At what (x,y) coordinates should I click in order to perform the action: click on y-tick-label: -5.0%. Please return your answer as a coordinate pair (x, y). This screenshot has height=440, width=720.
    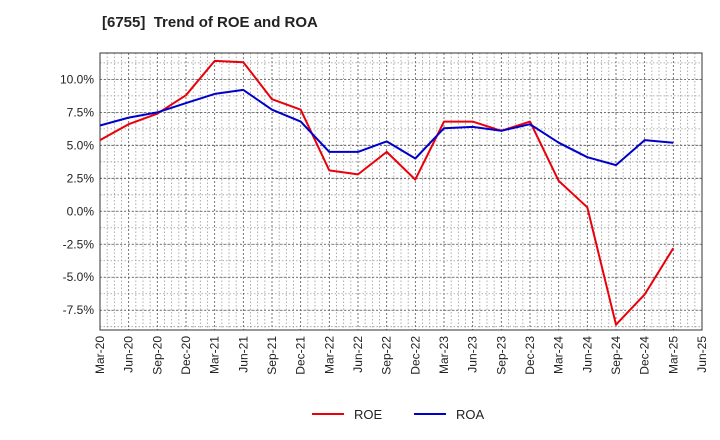
    Looking at the image, I should click on (79, 277).